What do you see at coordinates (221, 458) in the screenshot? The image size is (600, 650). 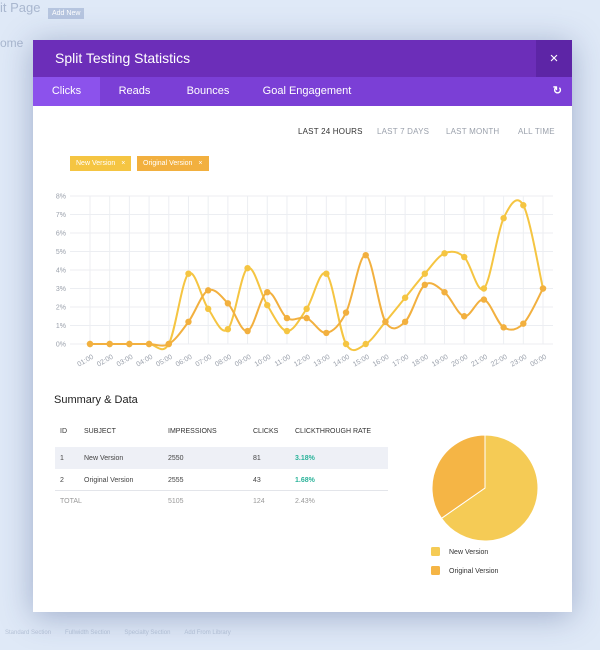 I see `row-highlight` at bounding box center [221, 458].